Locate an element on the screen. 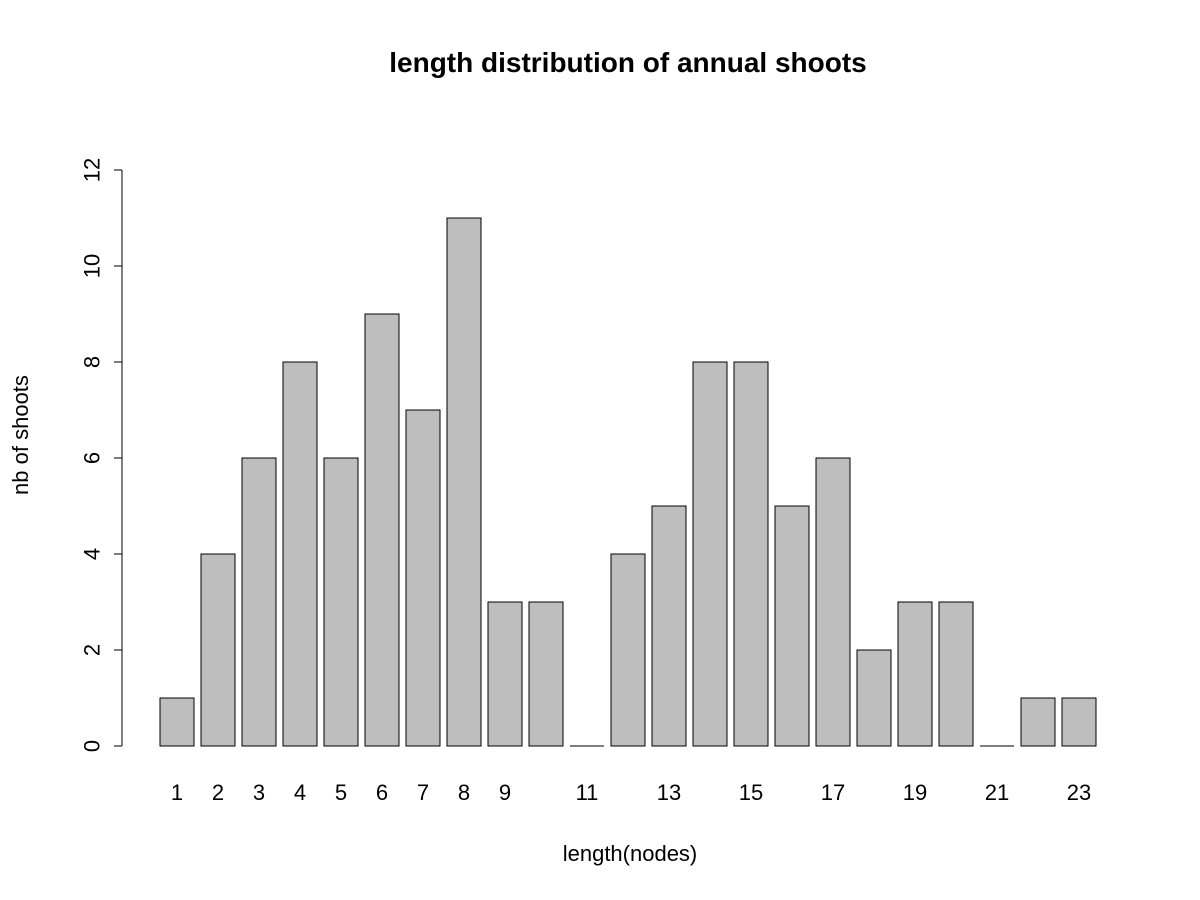 The image size is (1200, 900). x-tick-label: 21 is located at coordinates (997, 792).